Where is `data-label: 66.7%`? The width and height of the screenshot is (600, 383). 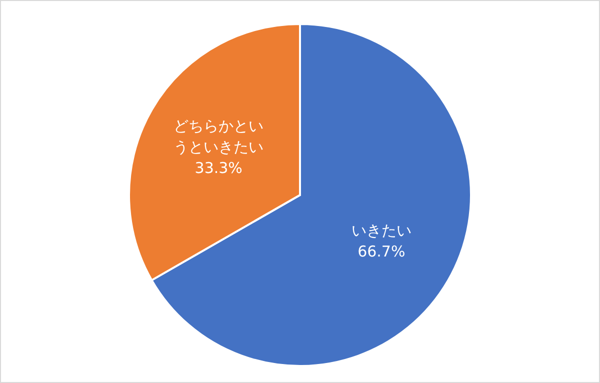 data-label: 66.7% is located at coordinates (382, 251).